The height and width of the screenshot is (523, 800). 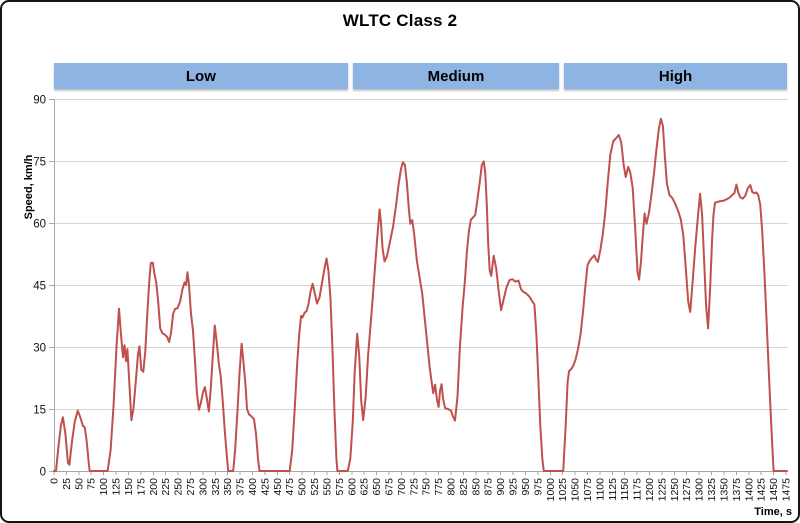 I want to click on svg-text: 375, so click(x=241, y=487).